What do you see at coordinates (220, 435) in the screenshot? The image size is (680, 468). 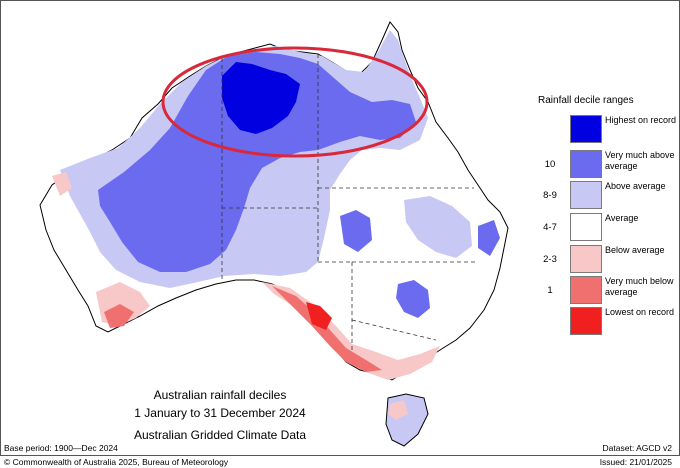 I see `caption-dataset: Australian Gridded Climate Data` at bounding box center [220, 435].